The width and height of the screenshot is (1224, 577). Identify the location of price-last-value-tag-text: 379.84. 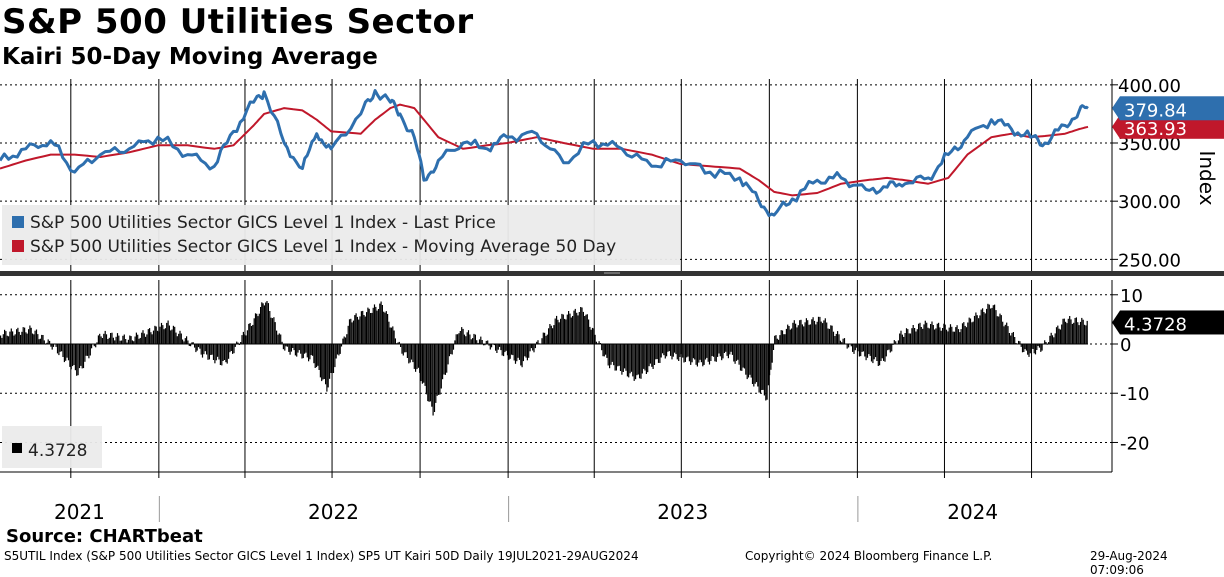
(1155, 110).